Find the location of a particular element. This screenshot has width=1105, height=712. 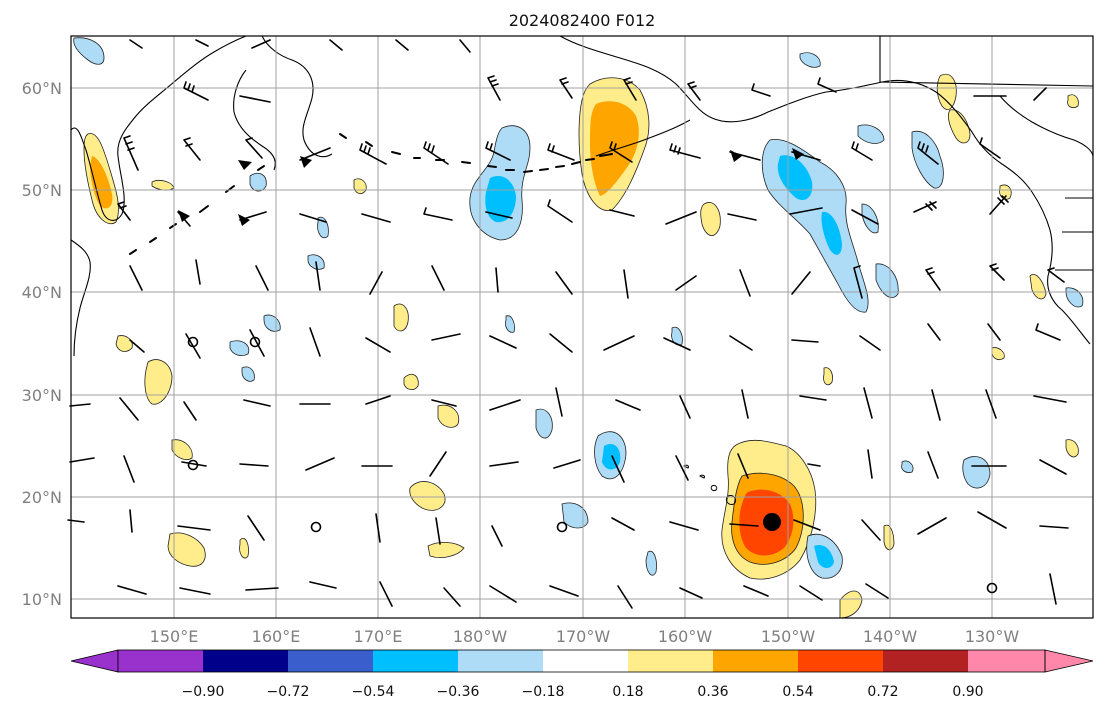

lon-label: 150°W is located at coordinates (788, 636).